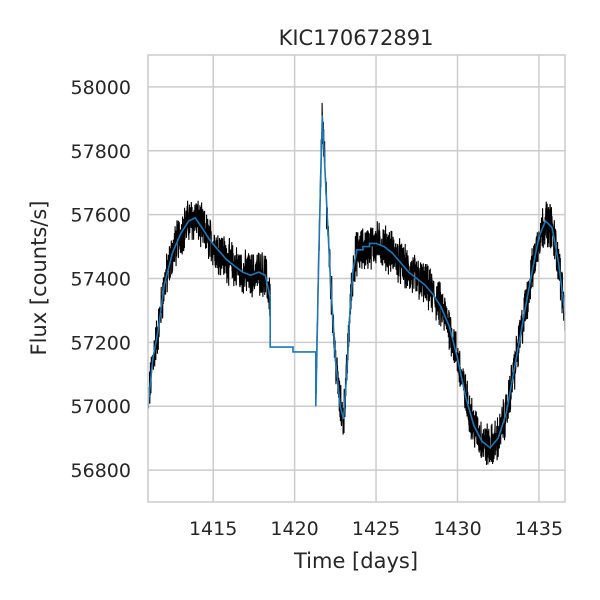 Image resolution: width=600 pixels, height=600 pixels. Describe the element at coordinates (356, 38) in the screenshot. I see `chart-title: KIC170672891` at that location.